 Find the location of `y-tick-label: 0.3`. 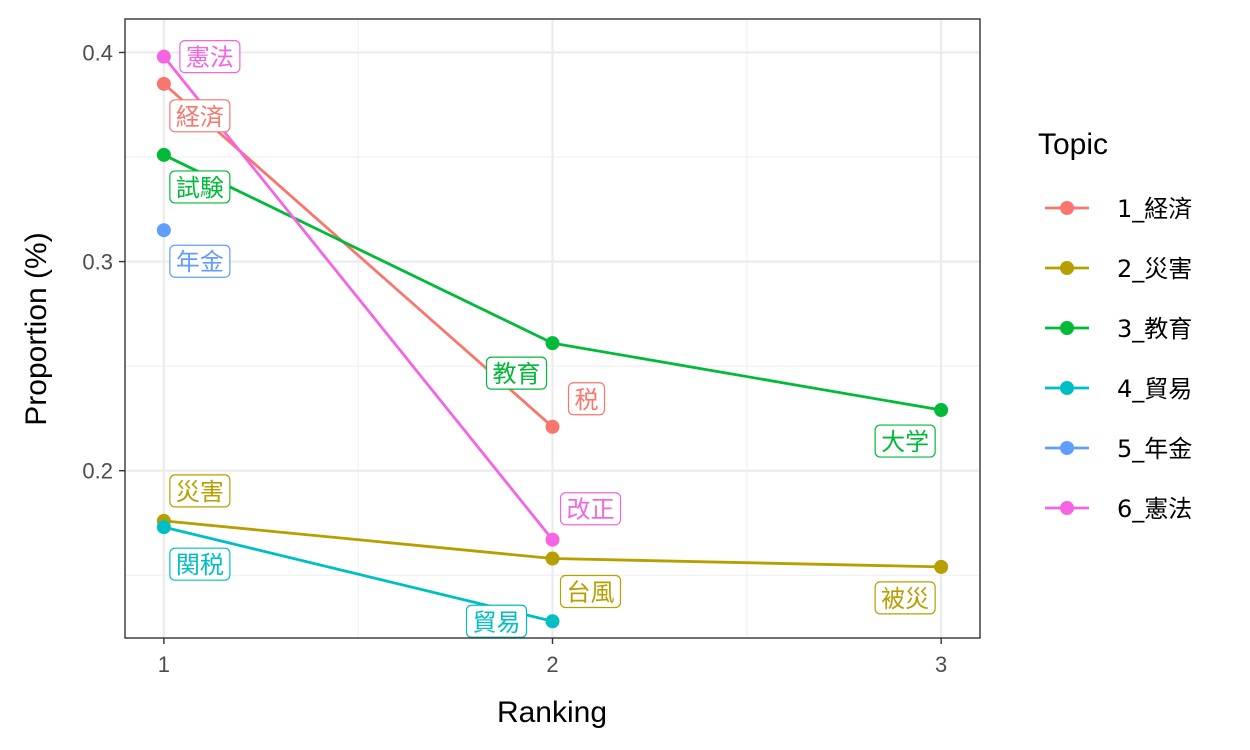

y-tick-label: 0.3 is located at coordinates (97, 262).